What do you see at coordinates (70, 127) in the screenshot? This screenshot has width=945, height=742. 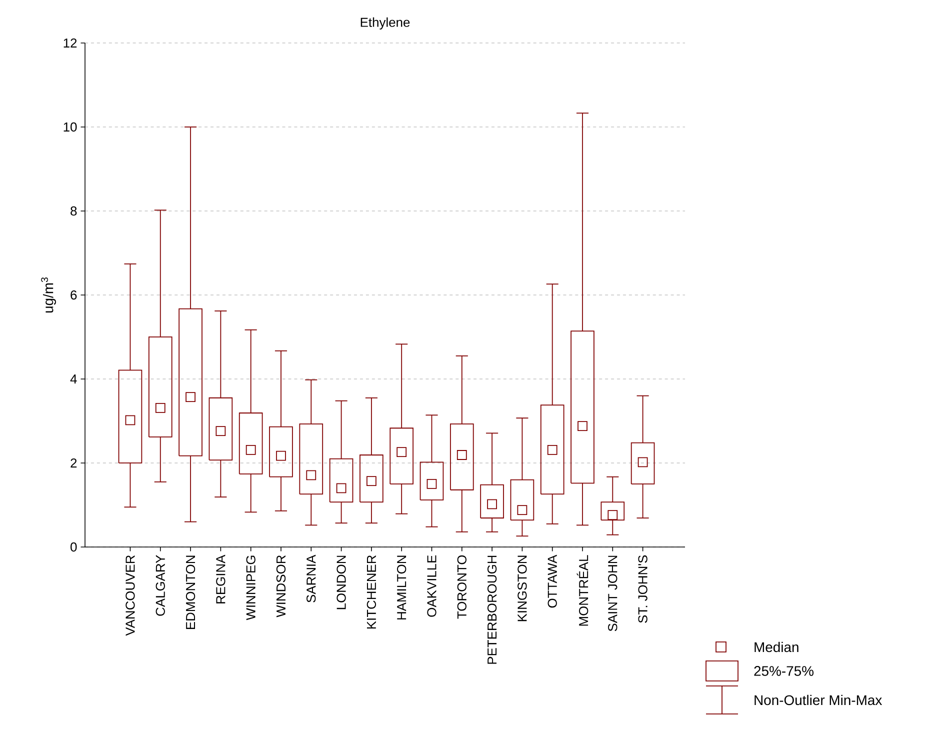 I see `y-tick-label: 10` at bounding box center [70, 127].